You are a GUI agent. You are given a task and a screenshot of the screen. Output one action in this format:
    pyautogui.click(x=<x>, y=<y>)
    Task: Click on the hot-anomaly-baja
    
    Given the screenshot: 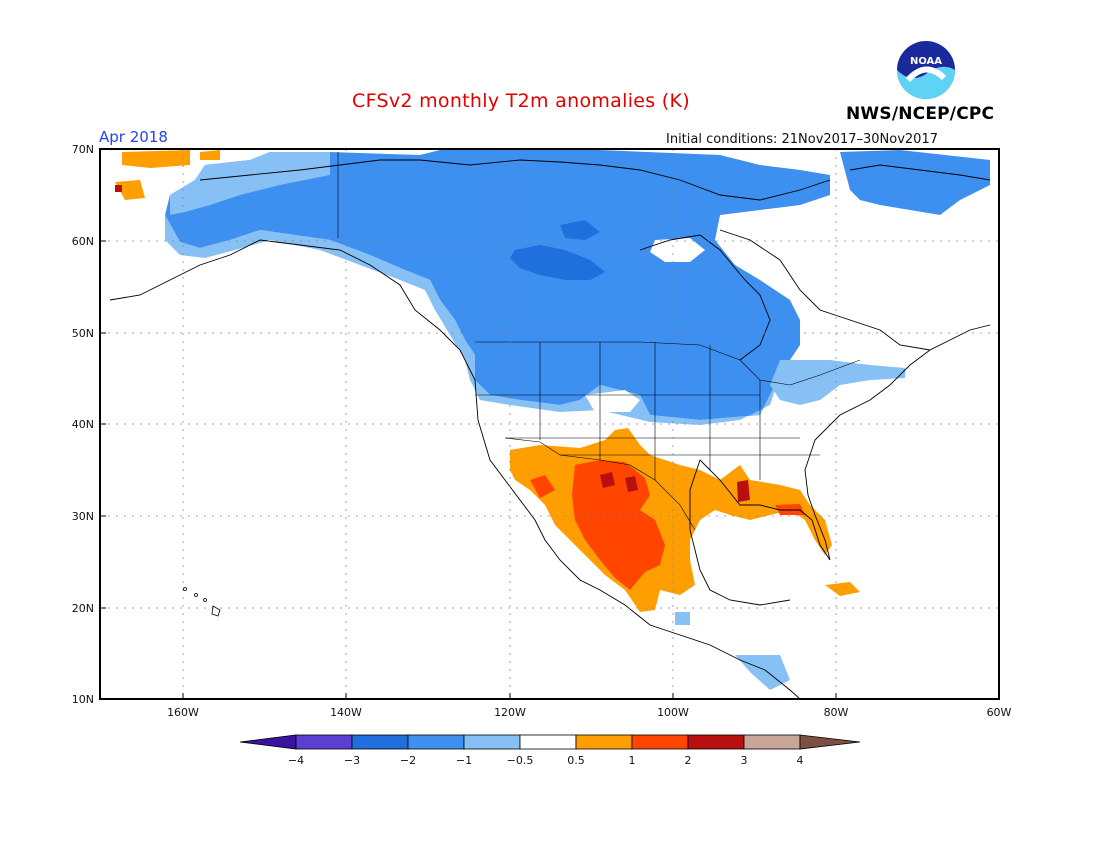 What is the action you would take?
    pyautogui.click(x=542, y=486)
    